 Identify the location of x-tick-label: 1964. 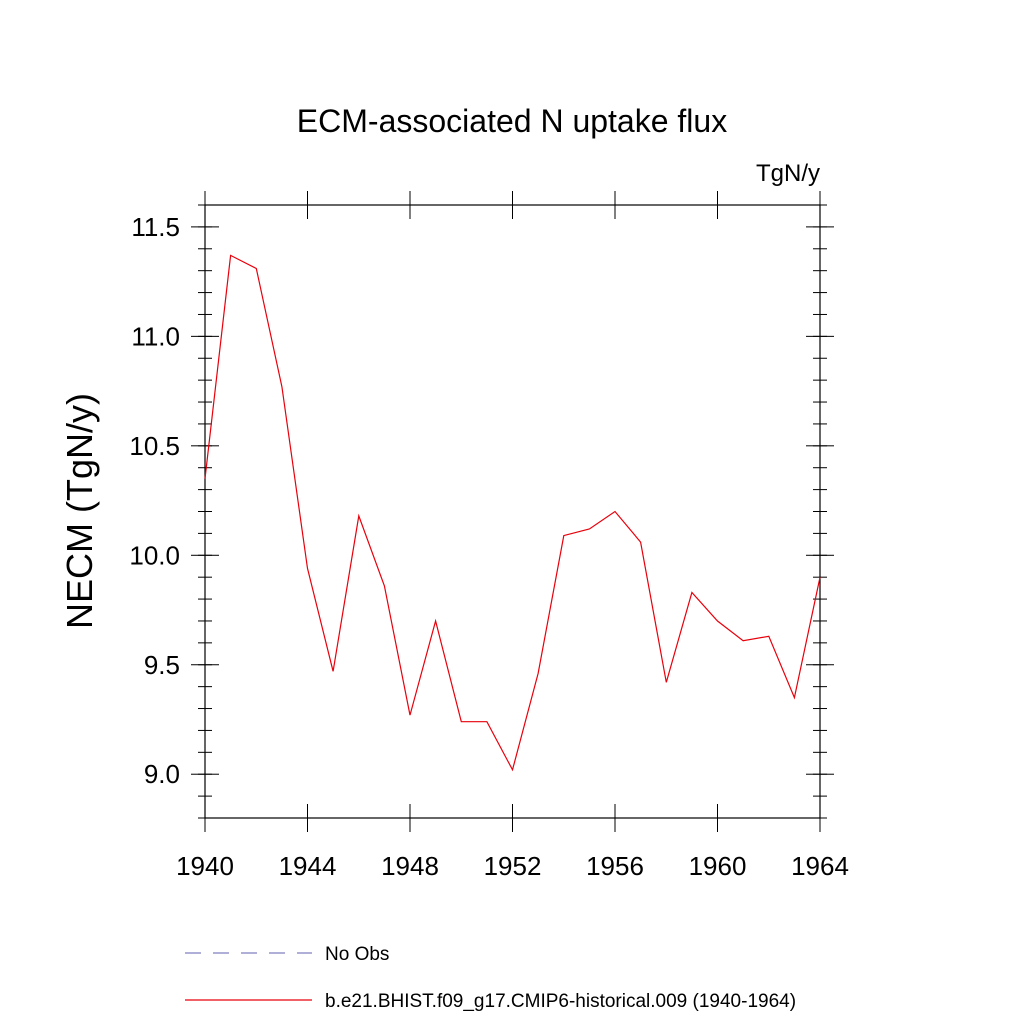
(820, 866).